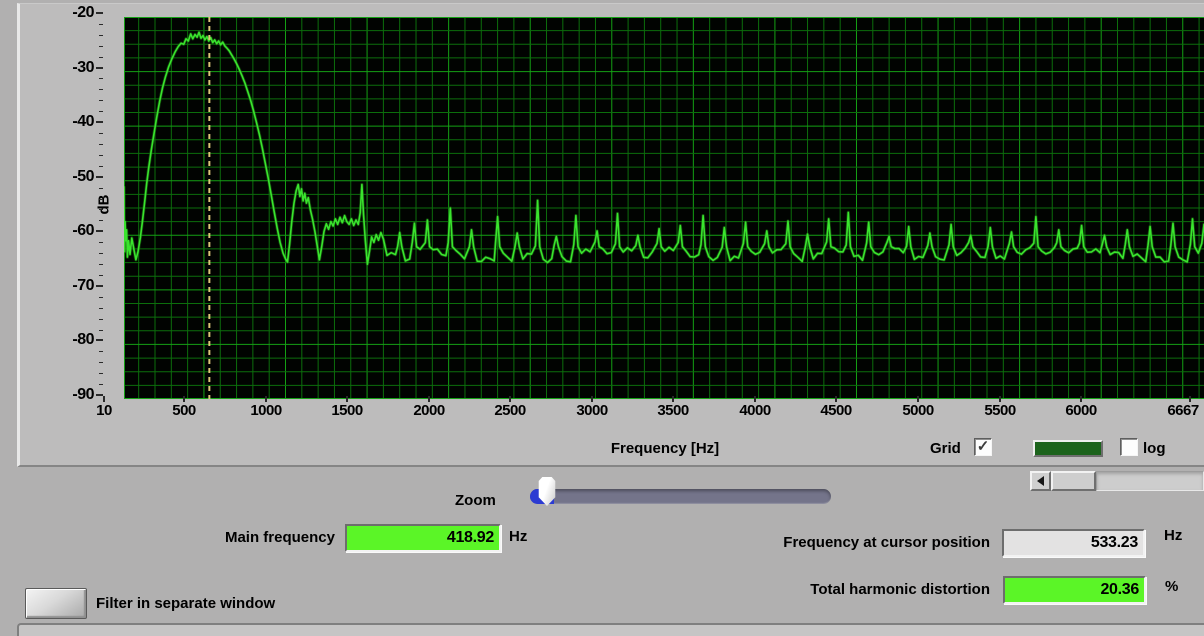 This screenshot has height=636, width=1204. I want to click on cursor-frequency-unit: Hz, so click(1173, 535).